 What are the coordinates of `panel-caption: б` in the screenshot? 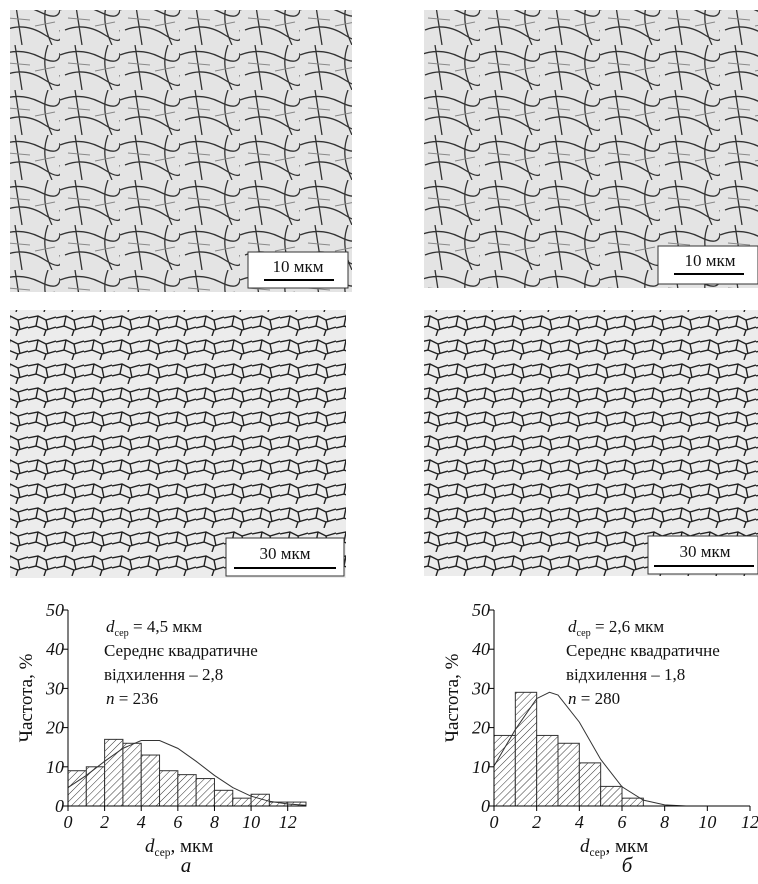 It's located at (628, 865).